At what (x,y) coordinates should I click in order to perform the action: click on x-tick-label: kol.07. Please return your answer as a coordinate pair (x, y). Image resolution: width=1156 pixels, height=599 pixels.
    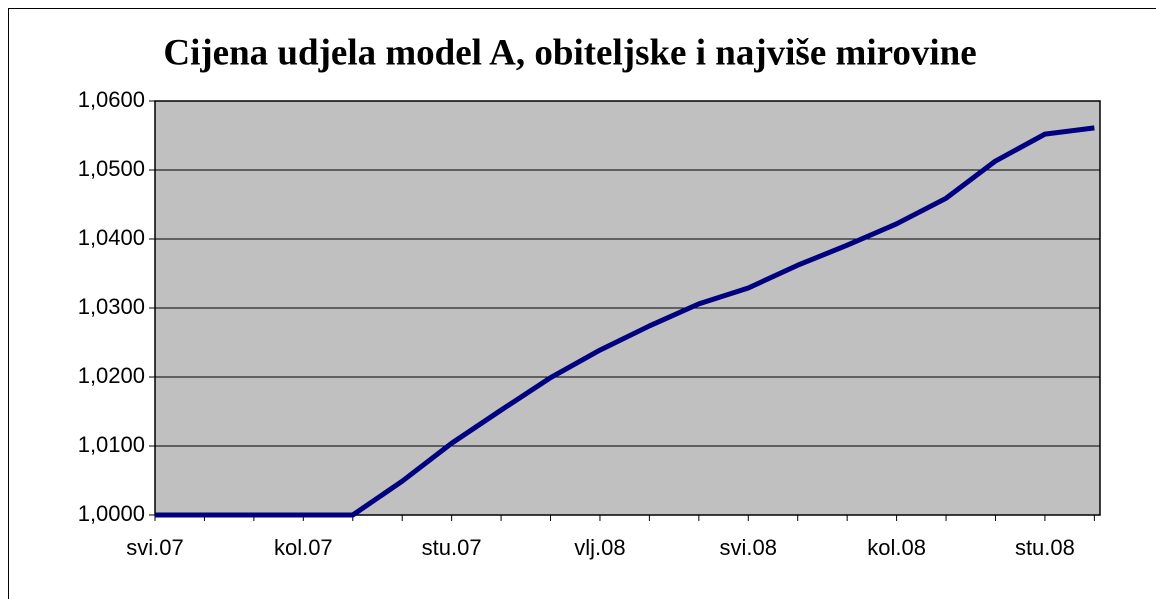
    Looking at the image, I should click on (303, 547).